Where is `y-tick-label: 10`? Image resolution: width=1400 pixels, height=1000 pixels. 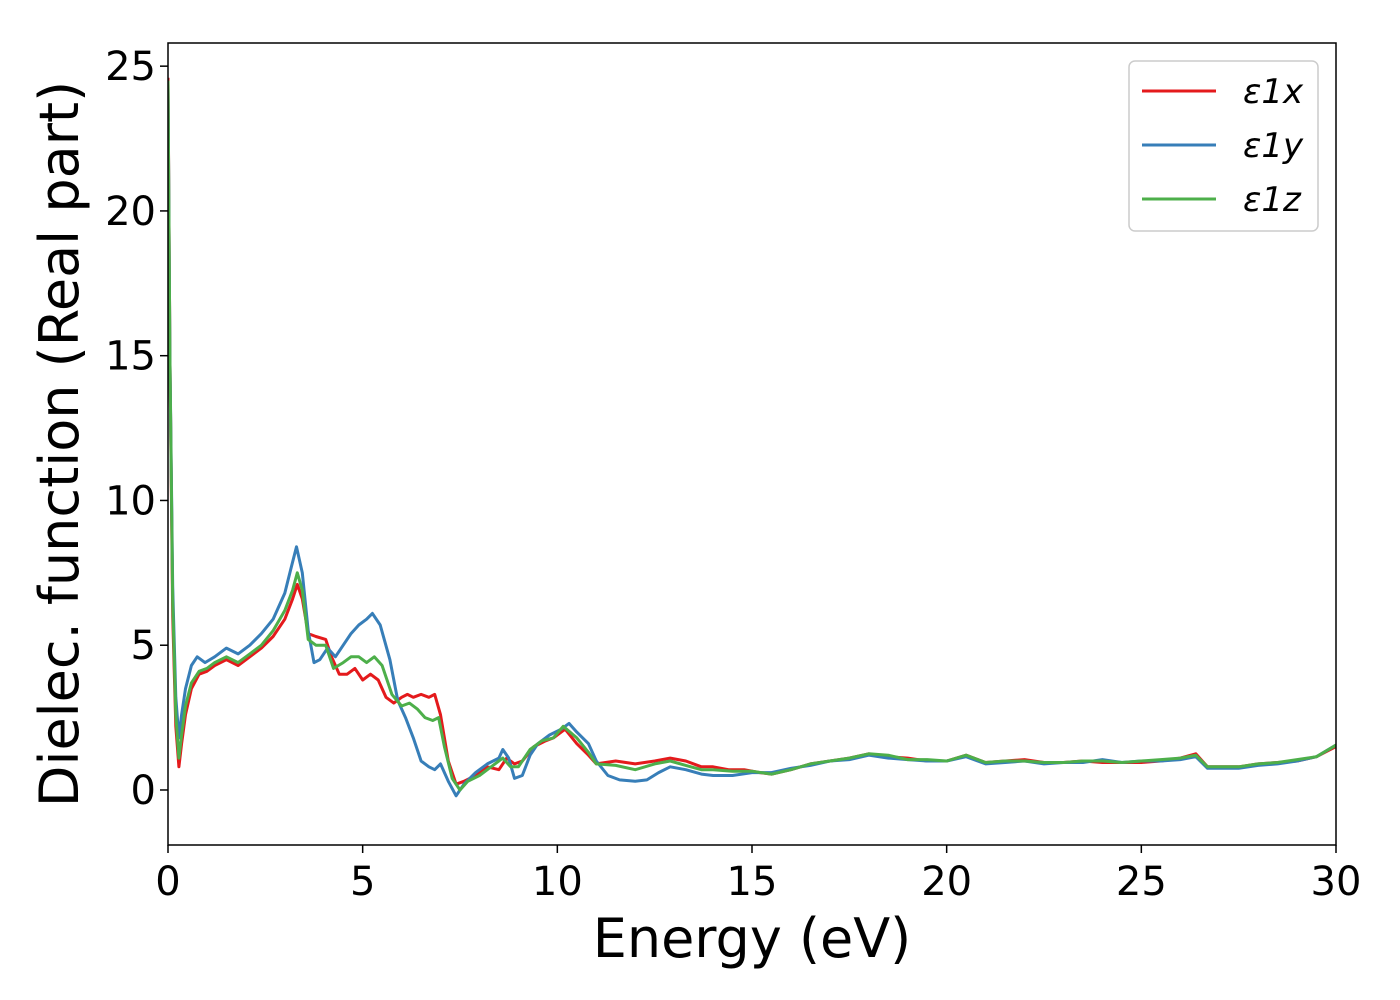 y-tick-label: 10 is located at coordinates (130, 501).